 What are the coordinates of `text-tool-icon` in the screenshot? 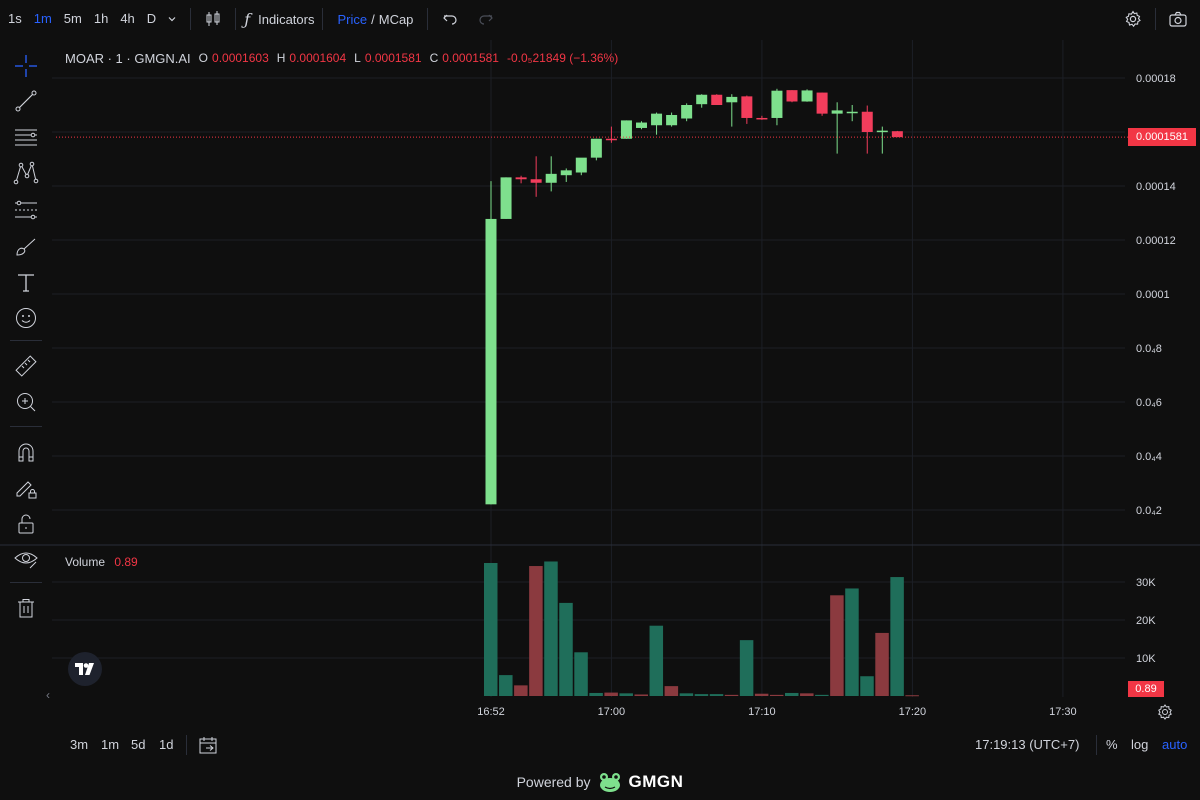 It's located at (26, 282).